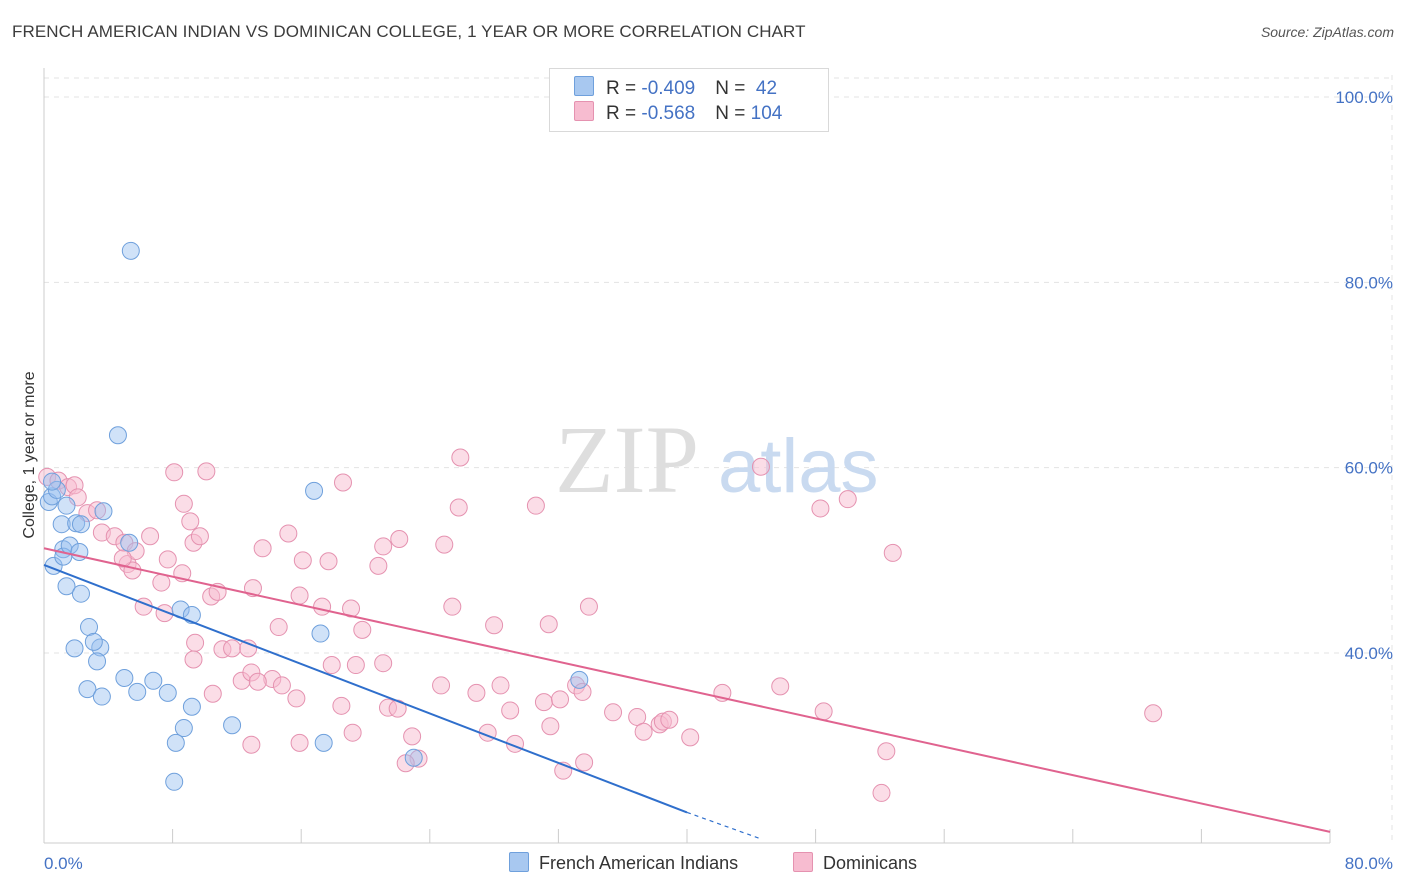 The width and height of the screenshot is (1406, 892). I want to click on legend-n-value: 104, so click(766, 113).